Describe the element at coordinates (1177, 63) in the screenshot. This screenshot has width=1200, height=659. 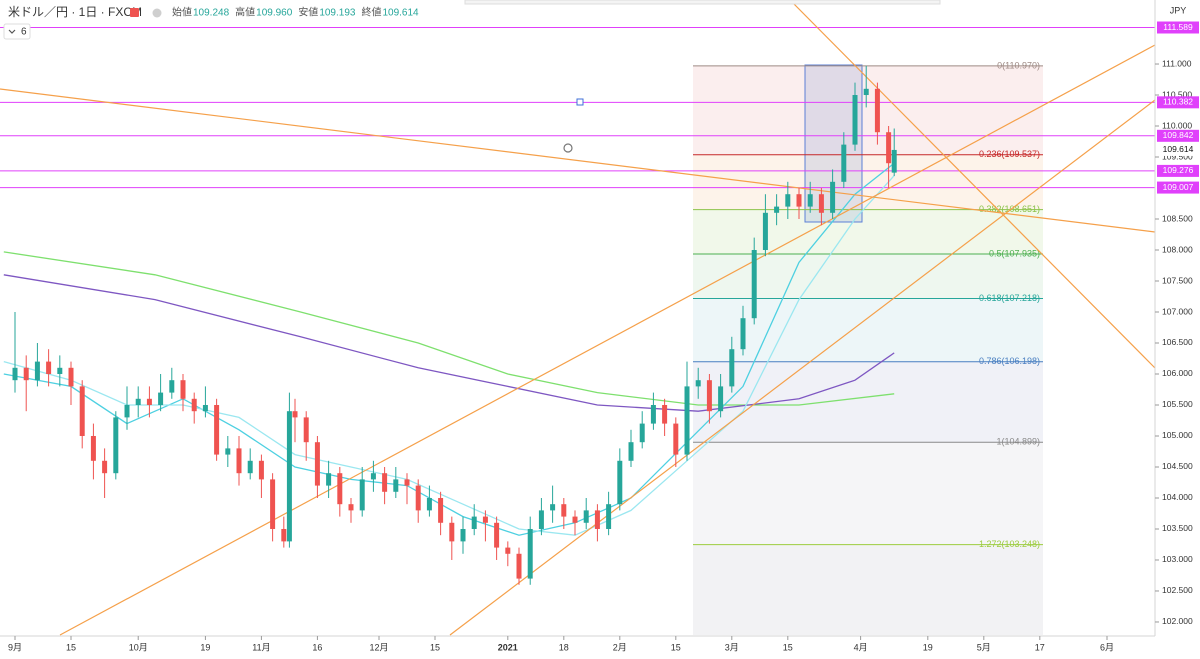
I see `y-tick-label: 111.000` at that location.